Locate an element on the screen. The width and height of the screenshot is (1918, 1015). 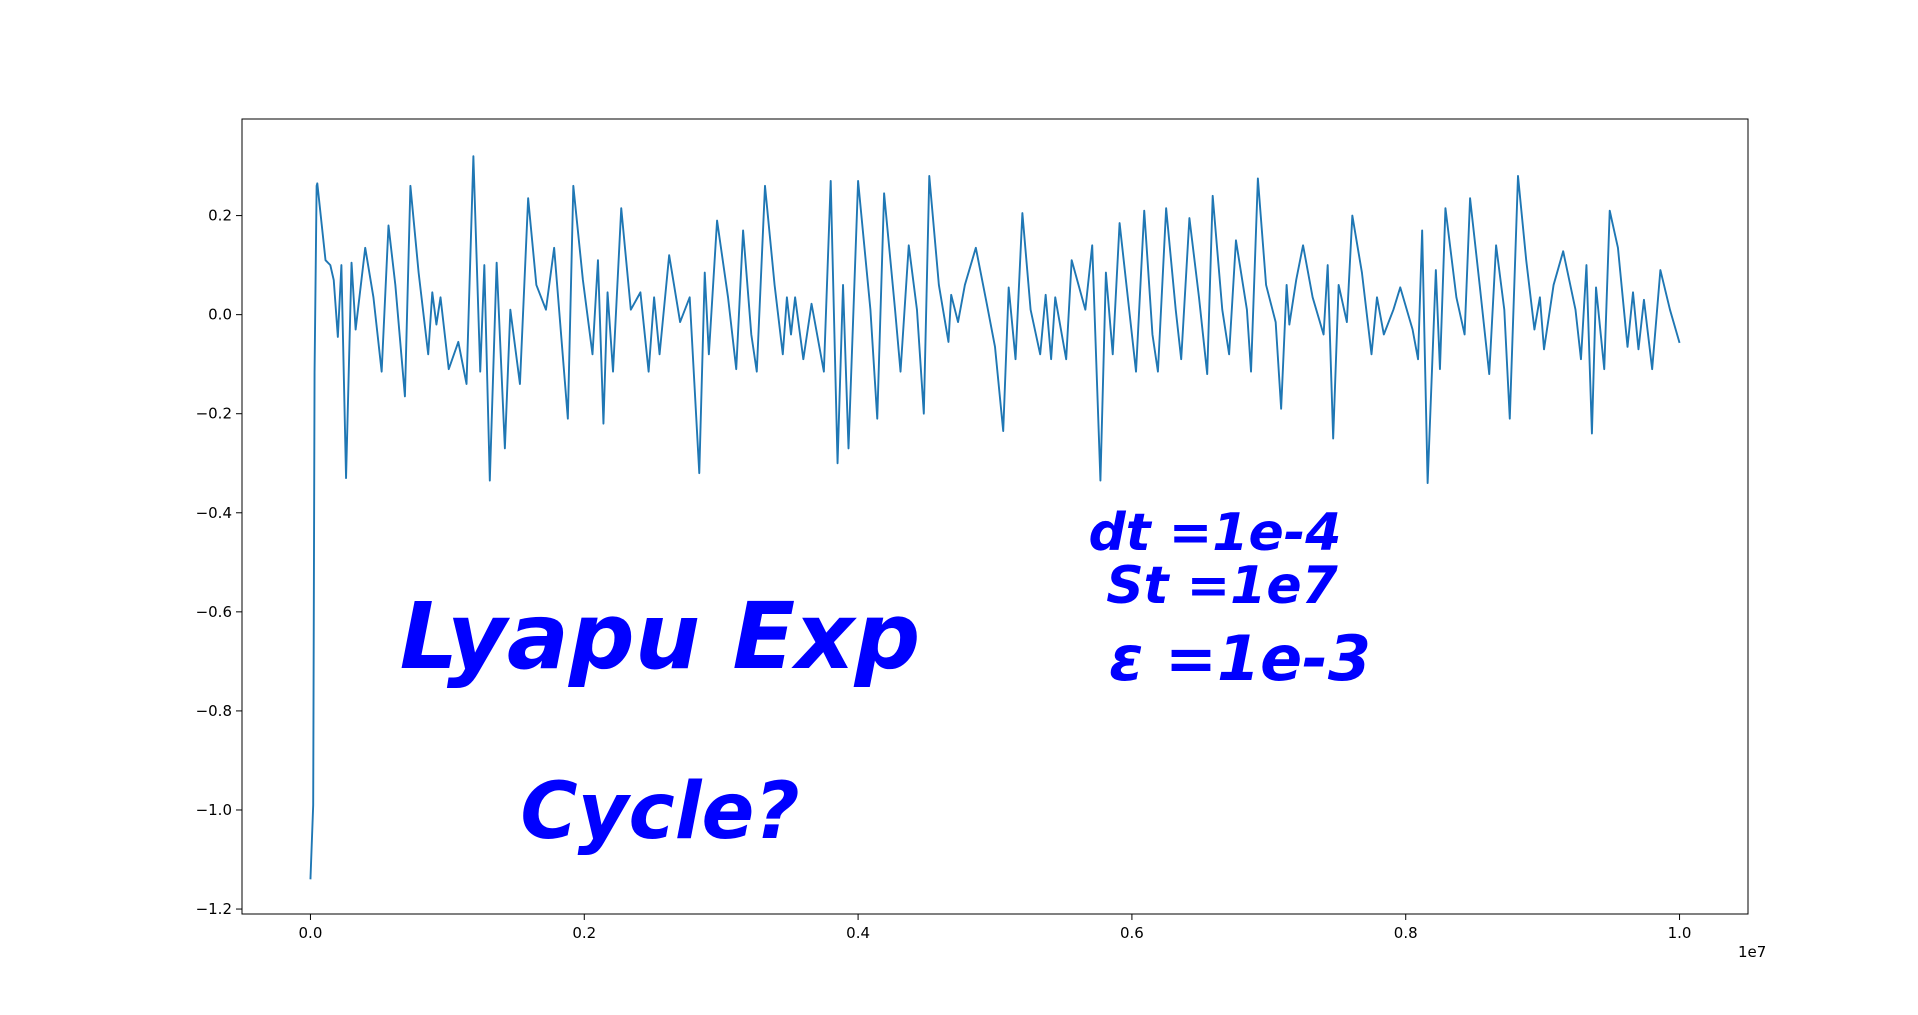
x-tick-label: 0.6 is located at coordinates (1132, 933).